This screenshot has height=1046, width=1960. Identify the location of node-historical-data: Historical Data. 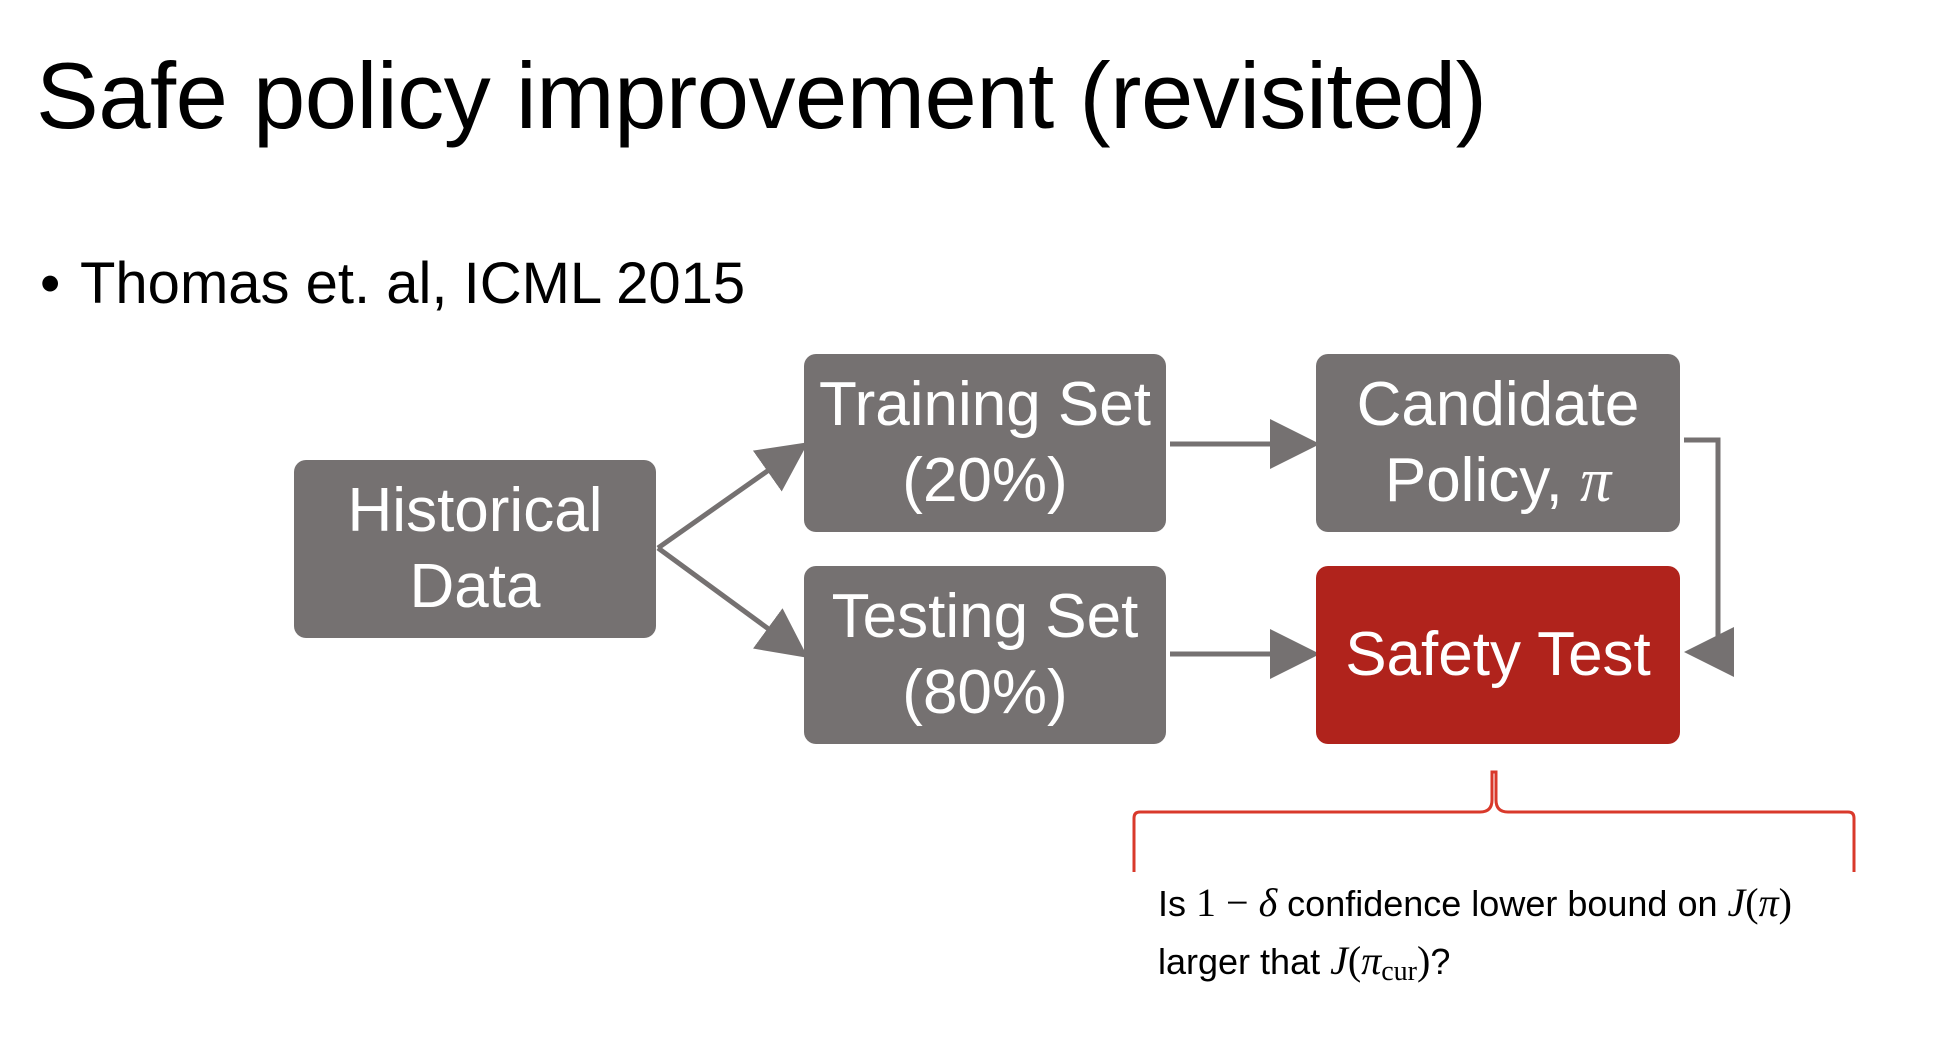
(475, 549).